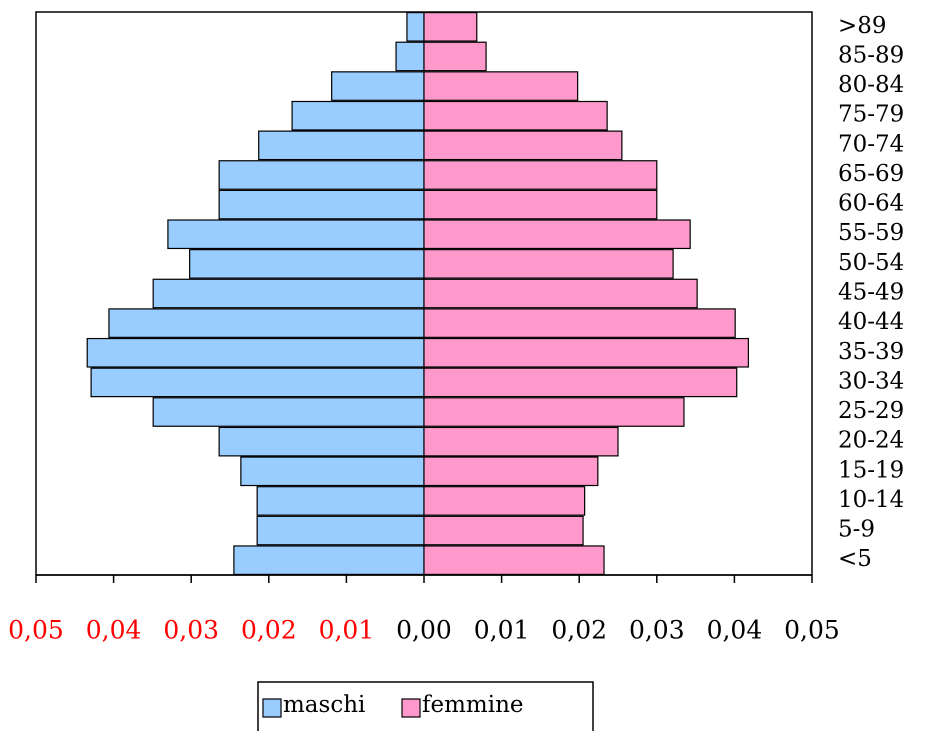  Describe the element at coordinates (871, 174) in the screenshot. I see `category-label: 65-69` at that location.